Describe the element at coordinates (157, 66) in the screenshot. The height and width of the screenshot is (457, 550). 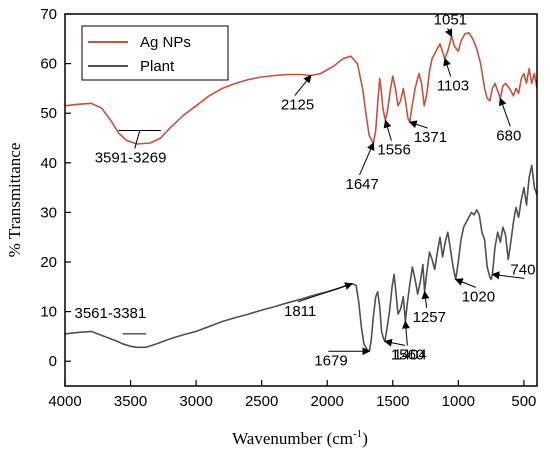
I see `legend-label-plant: Plant` at that location.